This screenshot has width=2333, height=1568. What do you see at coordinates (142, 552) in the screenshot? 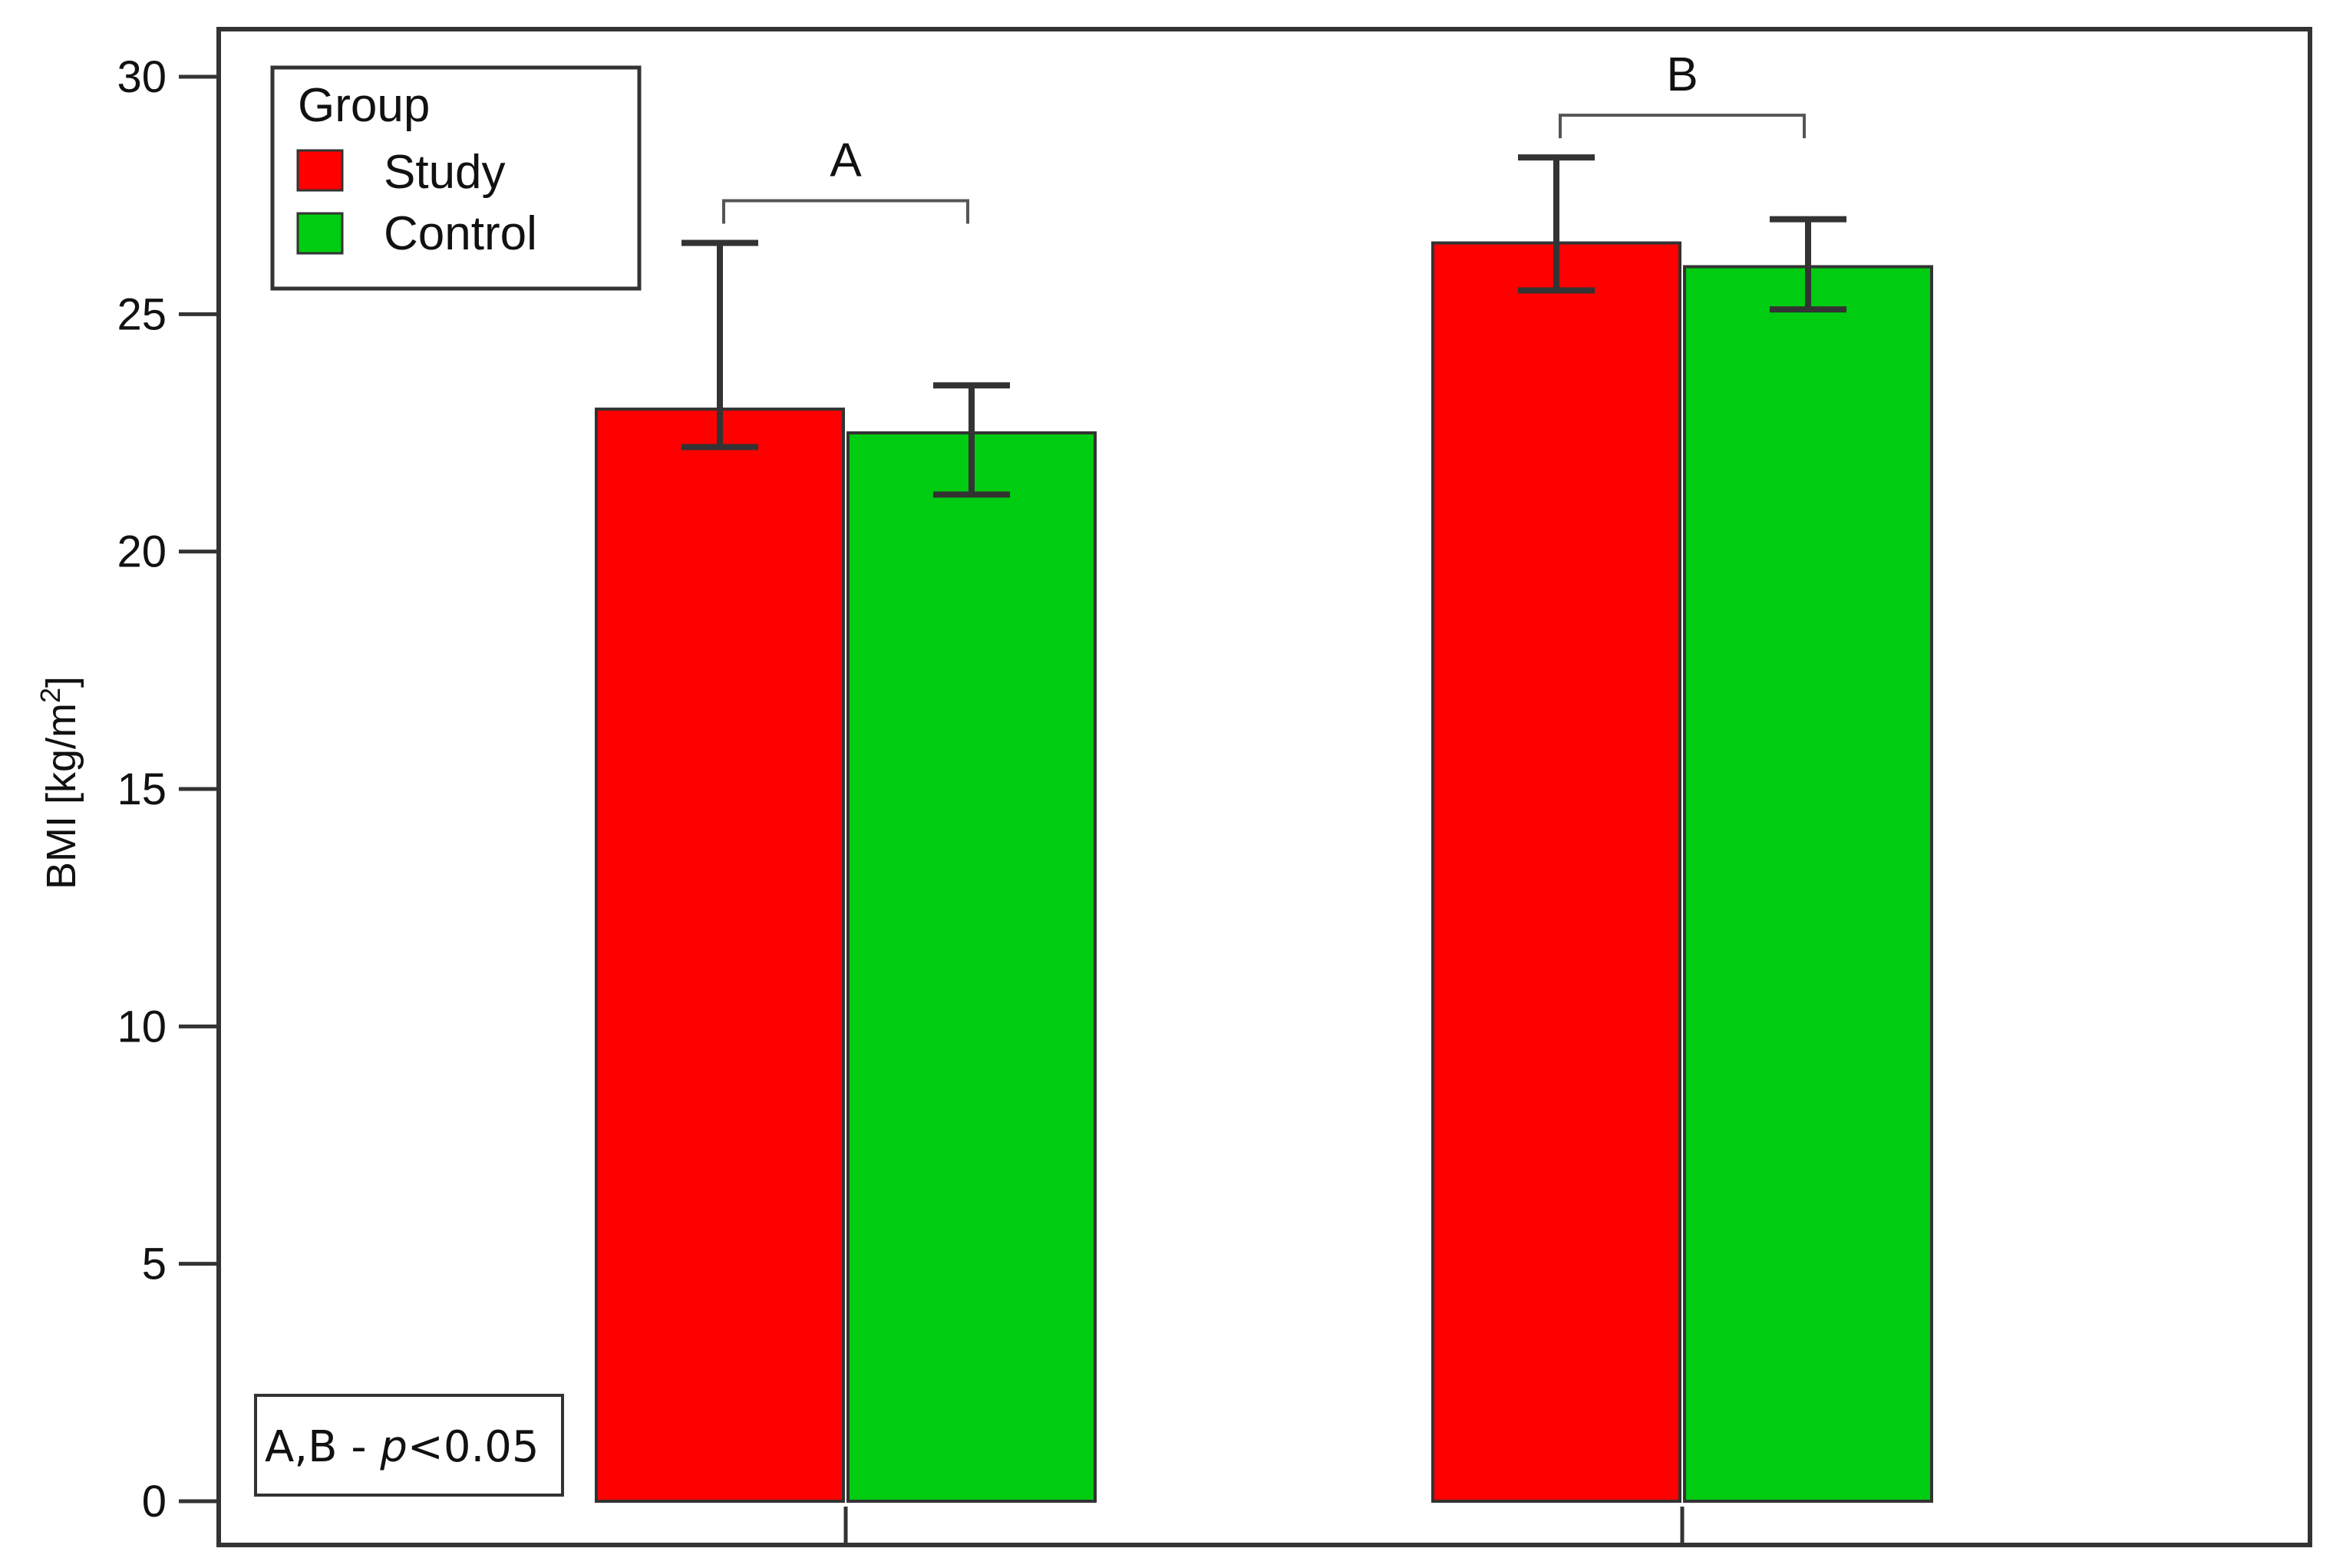
I see `y-tick-label-20: 20` at bounding box center [142, 552].